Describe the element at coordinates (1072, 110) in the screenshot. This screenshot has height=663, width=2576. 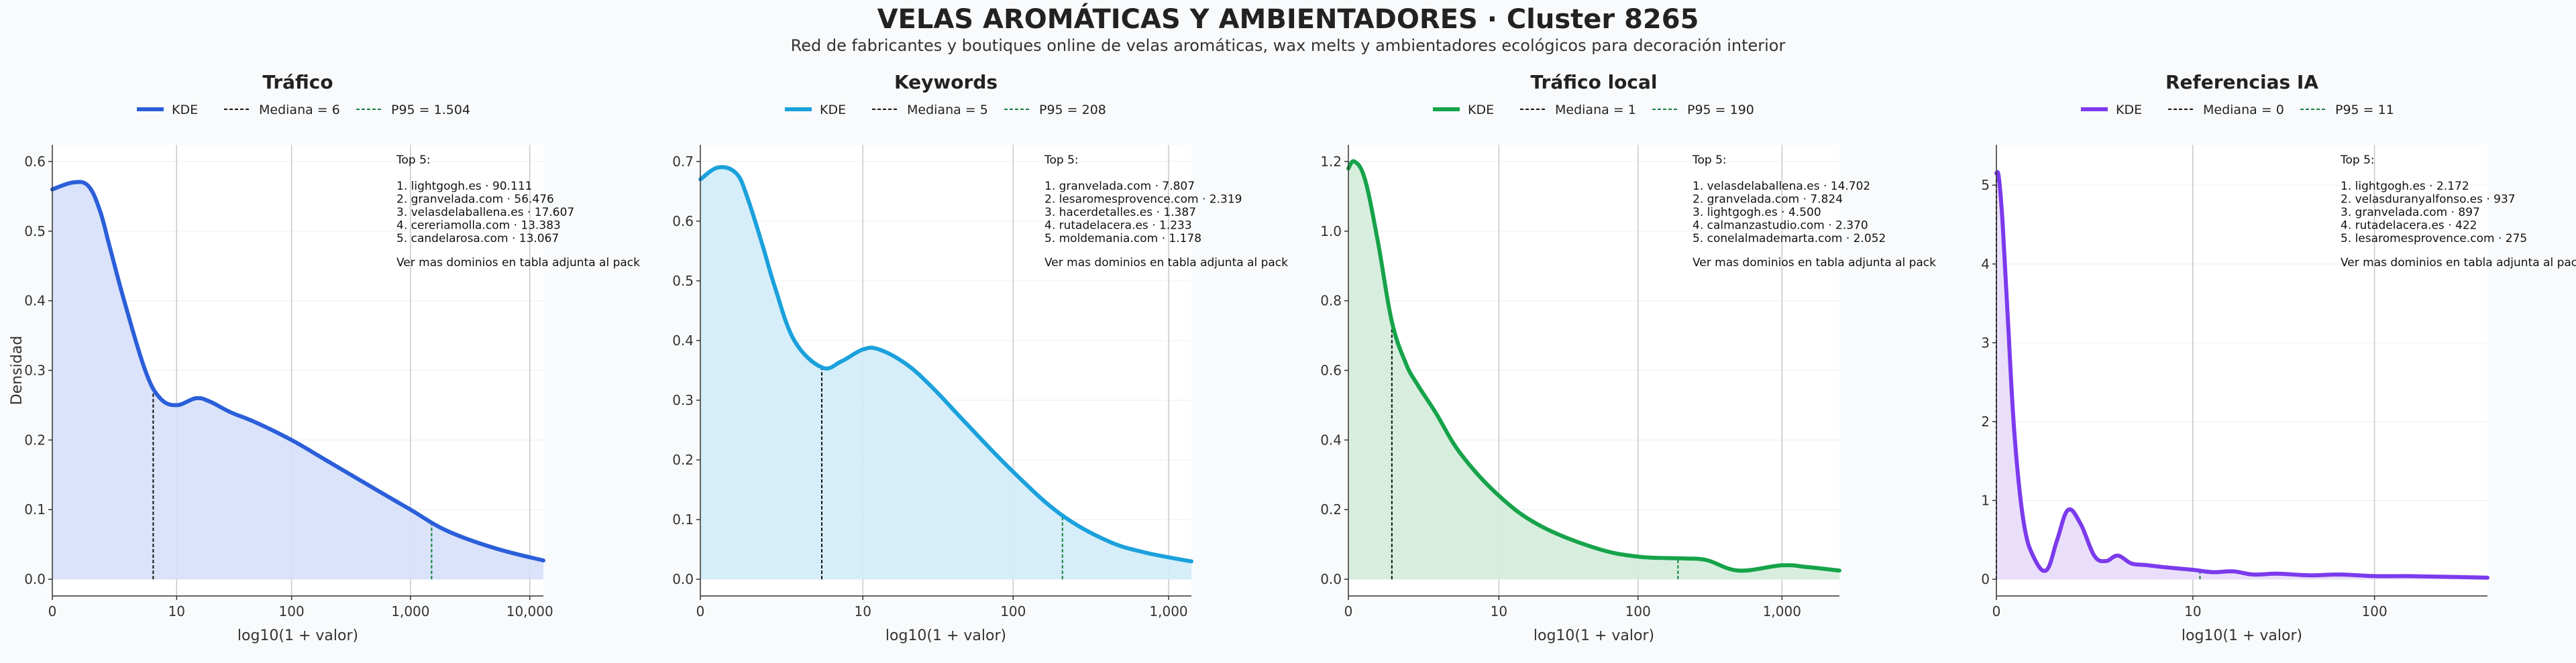
I see `legend-p95-label: P95 = 208` at that location.